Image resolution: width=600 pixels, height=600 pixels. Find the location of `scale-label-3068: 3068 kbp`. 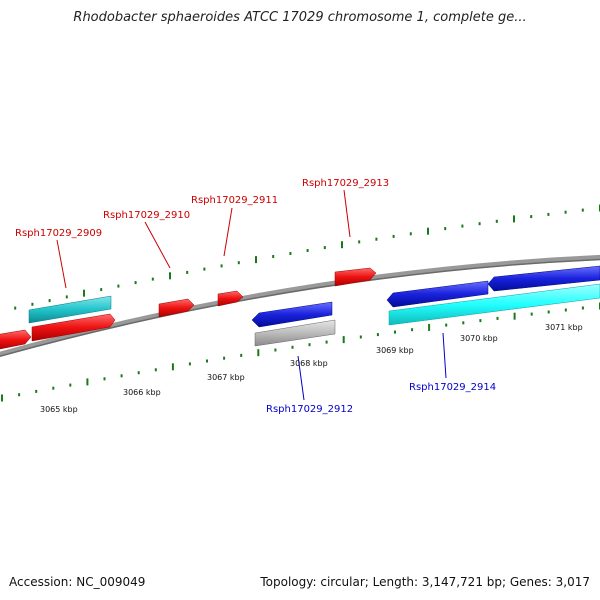

scale-label-3068: 3068 kbp is located at coordinates (309, 363).